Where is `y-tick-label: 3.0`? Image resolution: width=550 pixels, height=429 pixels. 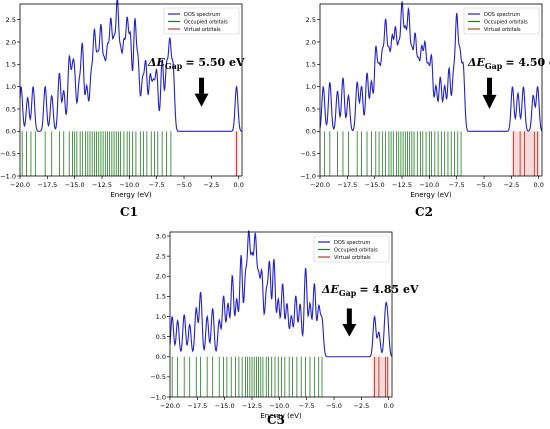
y-tick-label: 3.0 is located at coordinates (161, 236).